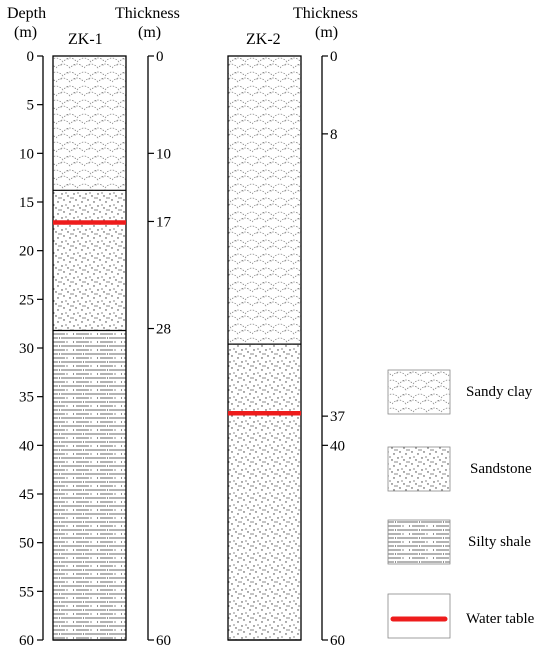 This screenshot has height=653, width=550. What do you see at coordinates (499, 392) in the screenshot?
I see `legend-label-sandy-clay: Sandy clay` at bounding box center [499, 392].